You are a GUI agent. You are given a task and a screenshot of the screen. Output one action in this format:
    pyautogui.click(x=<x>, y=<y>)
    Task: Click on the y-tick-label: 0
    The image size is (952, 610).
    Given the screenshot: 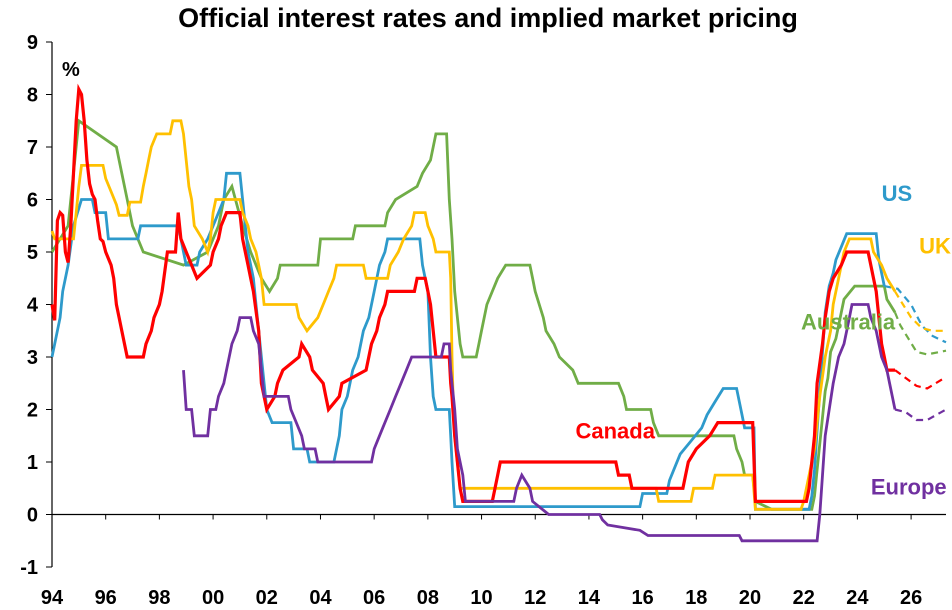 What is the action you would take?
    pyautogui.click(x=32, y=516)
    